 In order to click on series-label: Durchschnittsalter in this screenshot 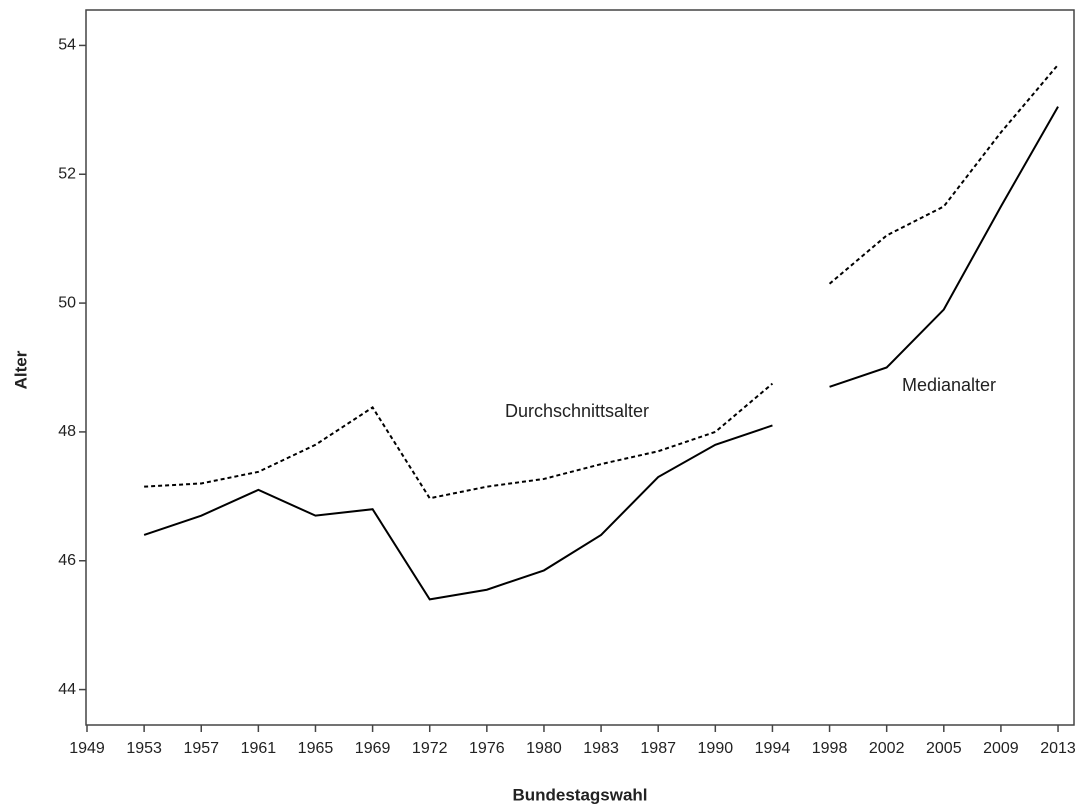, I will do `click(577, 411)`.